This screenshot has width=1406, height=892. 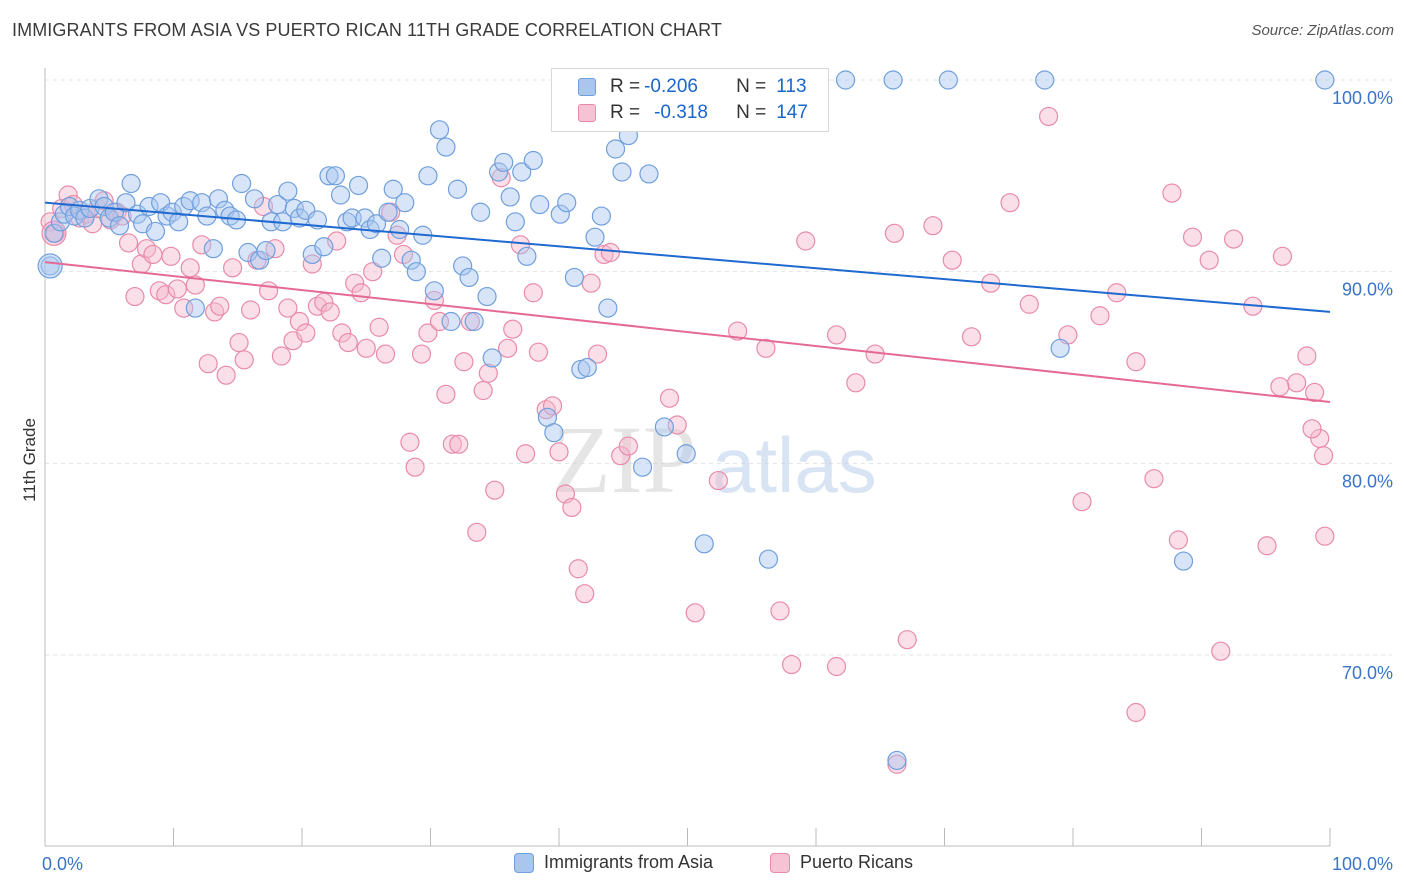 What do you see at coordinates (1362, 98) in the screenshot?
I see `y-tick-label: 100.0%` at bounding box center [1362, 98].